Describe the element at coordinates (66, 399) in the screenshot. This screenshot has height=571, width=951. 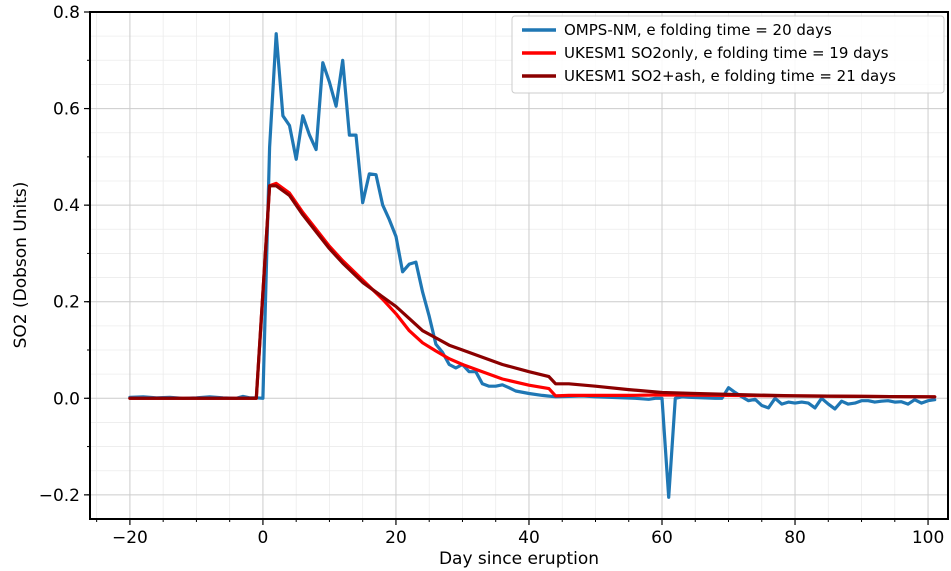
I see `y-tick-label: 0.0` at that location.